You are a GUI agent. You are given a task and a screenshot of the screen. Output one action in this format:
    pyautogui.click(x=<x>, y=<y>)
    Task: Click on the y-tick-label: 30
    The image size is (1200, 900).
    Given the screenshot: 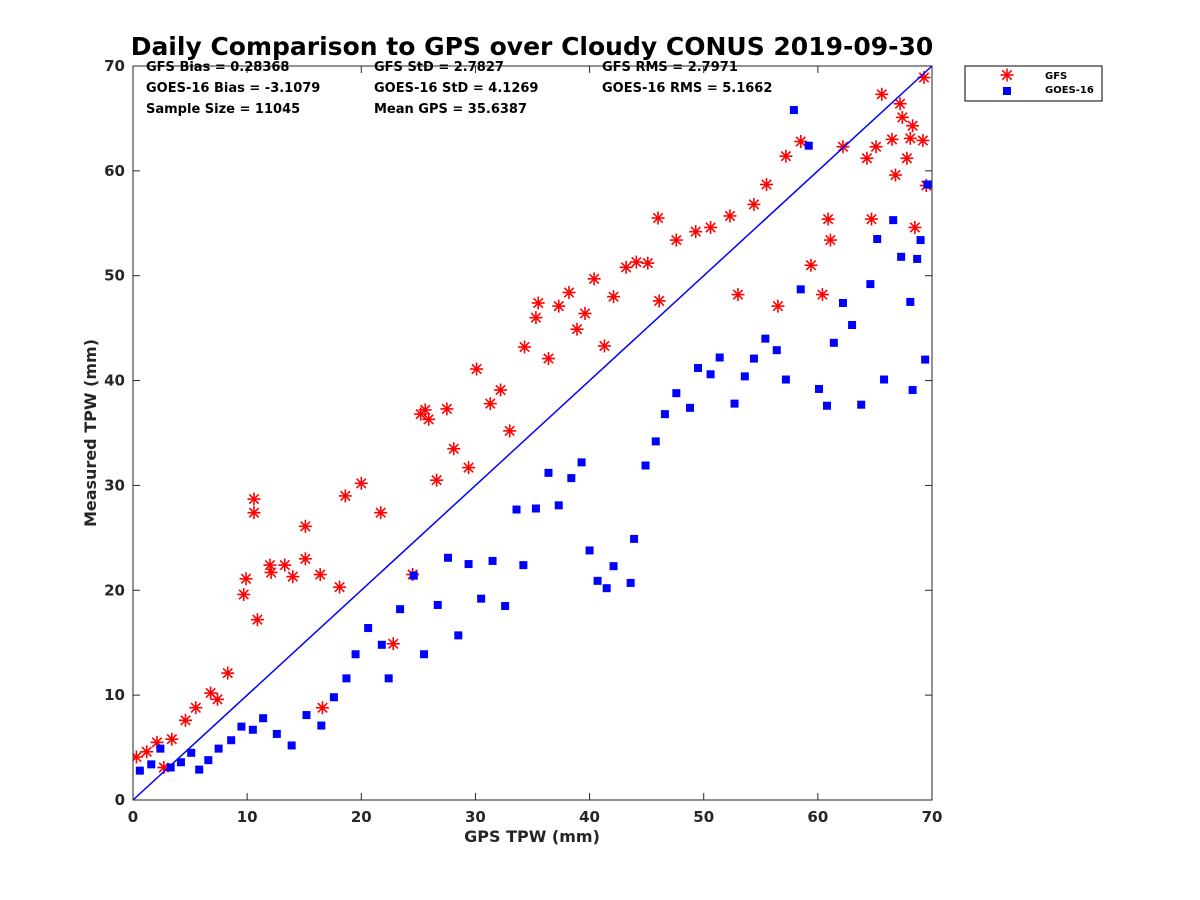 What is the action you would take?
    pyautogui.click(x=114, y=485)
    